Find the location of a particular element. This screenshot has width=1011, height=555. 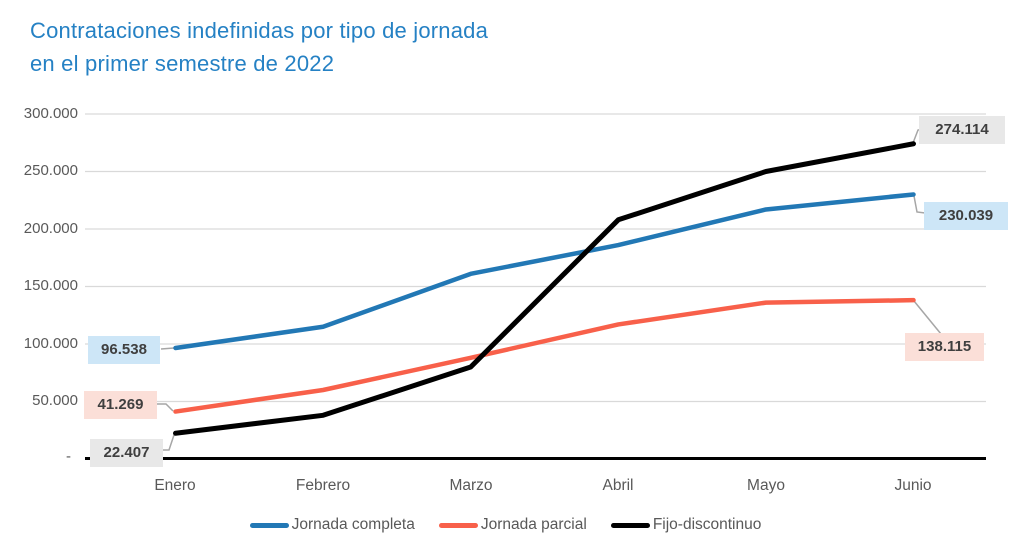

legend-item-jornada-completa: Jornada completa is located at coordinates (332, 525).